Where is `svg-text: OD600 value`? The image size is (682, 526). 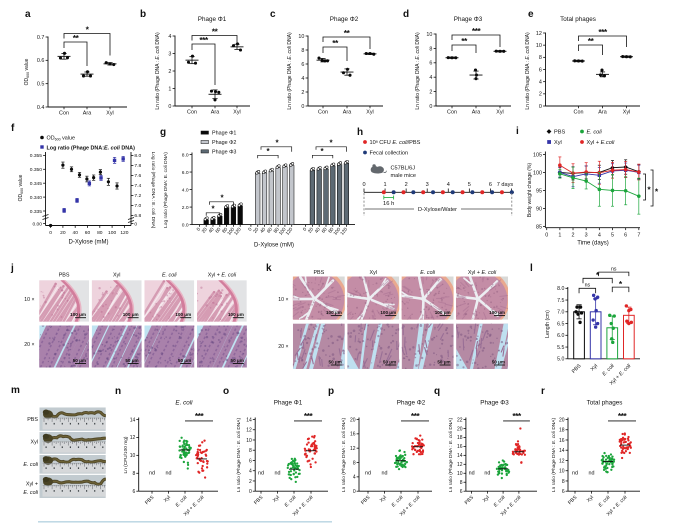 svg-text: OD600 value is located at coordinates (27, 71).